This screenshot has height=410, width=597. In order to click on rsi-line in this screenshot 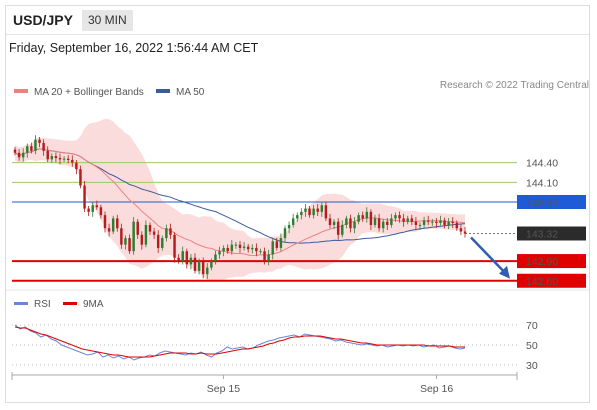, I will do `click(240, 342)`.